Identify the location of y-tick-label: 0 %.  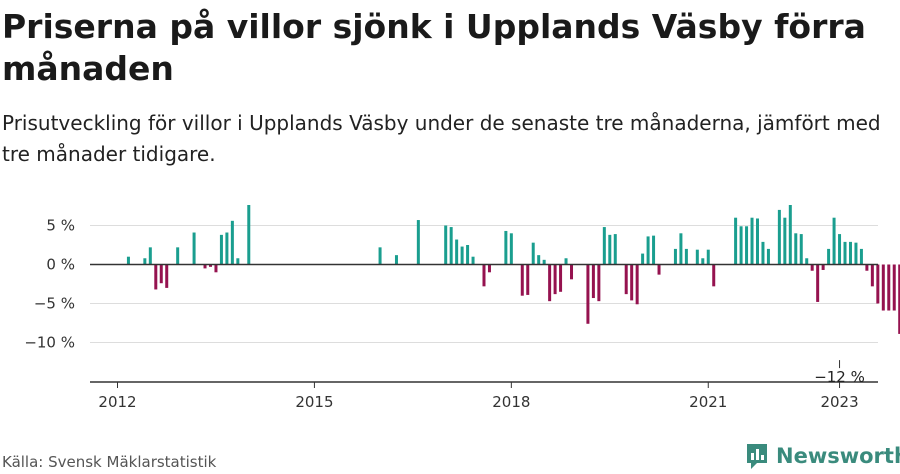
(60, 265).